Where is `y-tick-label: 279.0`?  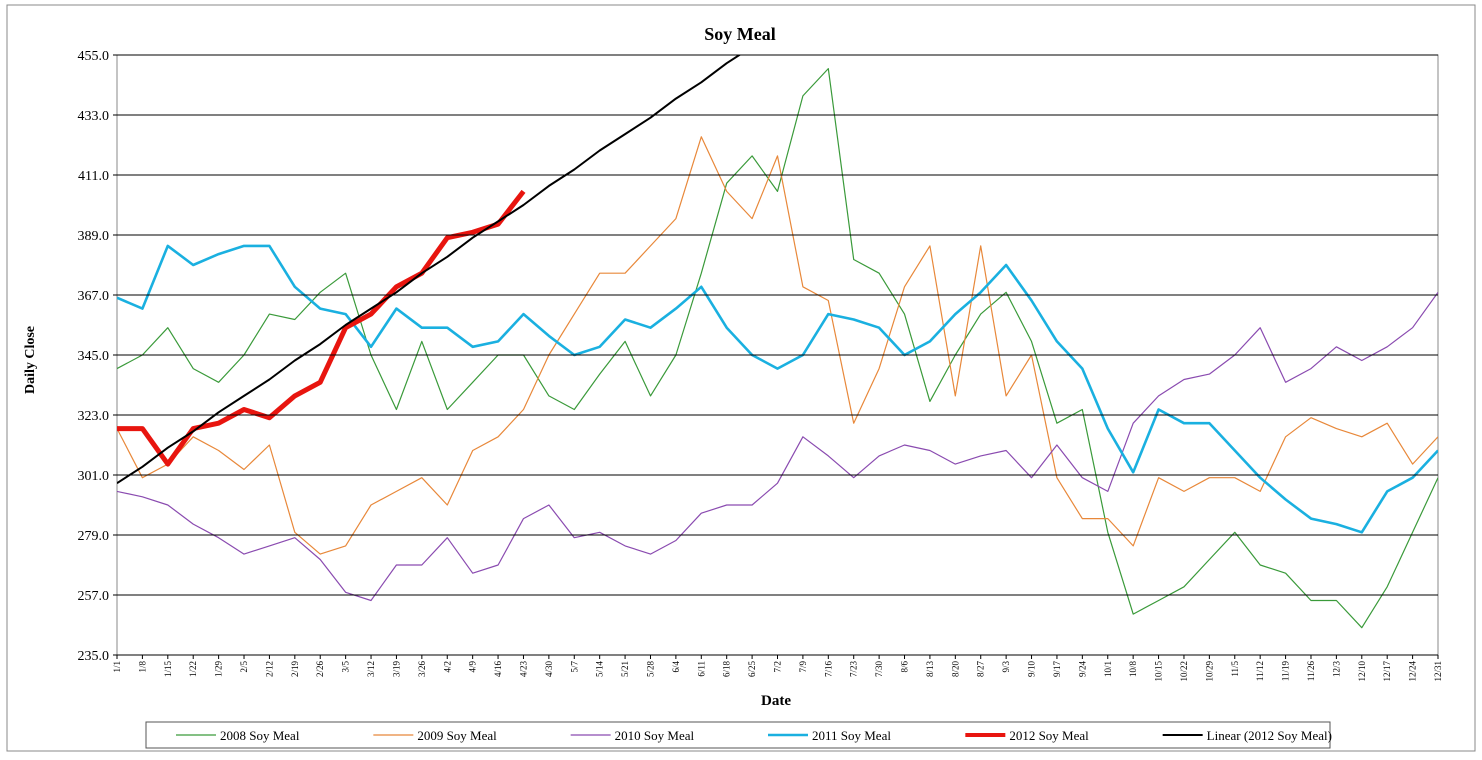
y-tick-label: 279.0 is located at coordinates (94, 536).